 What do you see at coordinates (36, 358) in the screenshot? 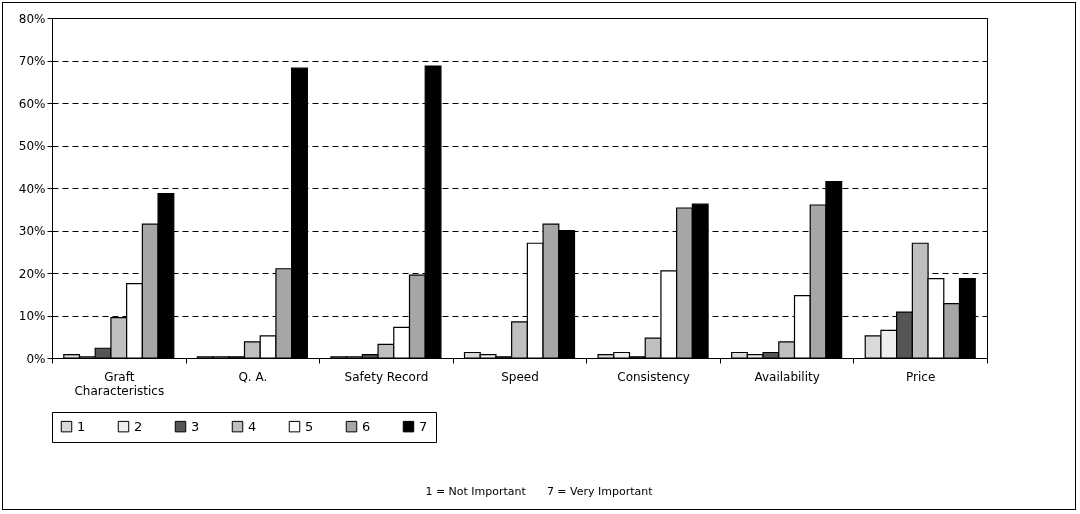
I see `y-tick-label: 0%` at bounding box center [36, 358].